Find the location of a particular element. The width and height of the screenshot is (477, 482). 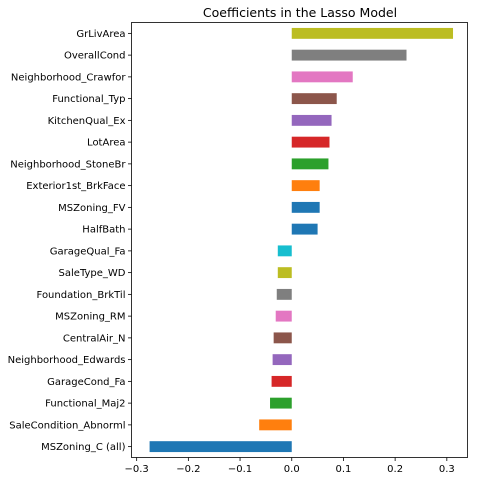

bar-functional-typ is located at coordinates (314, 99).